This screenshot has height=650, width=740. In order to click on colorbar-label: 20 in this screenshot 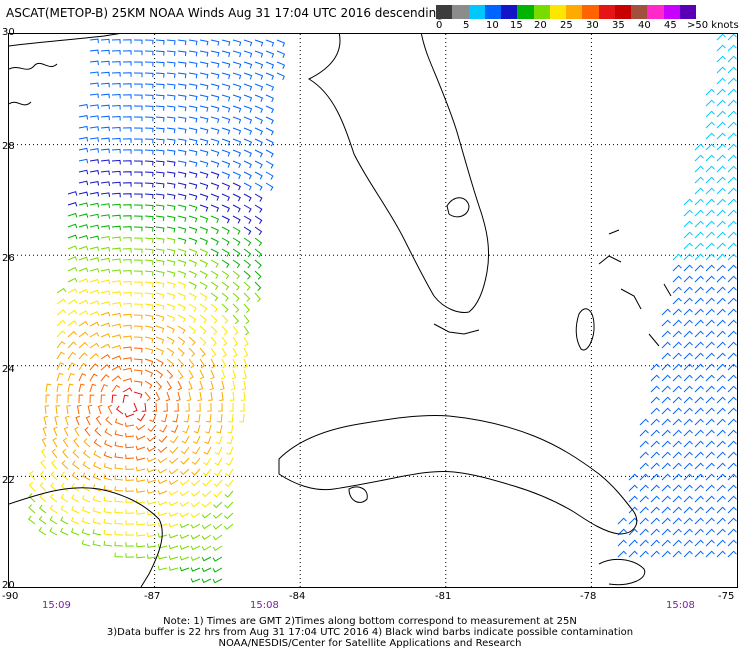, I will do `click(540, 25)`.